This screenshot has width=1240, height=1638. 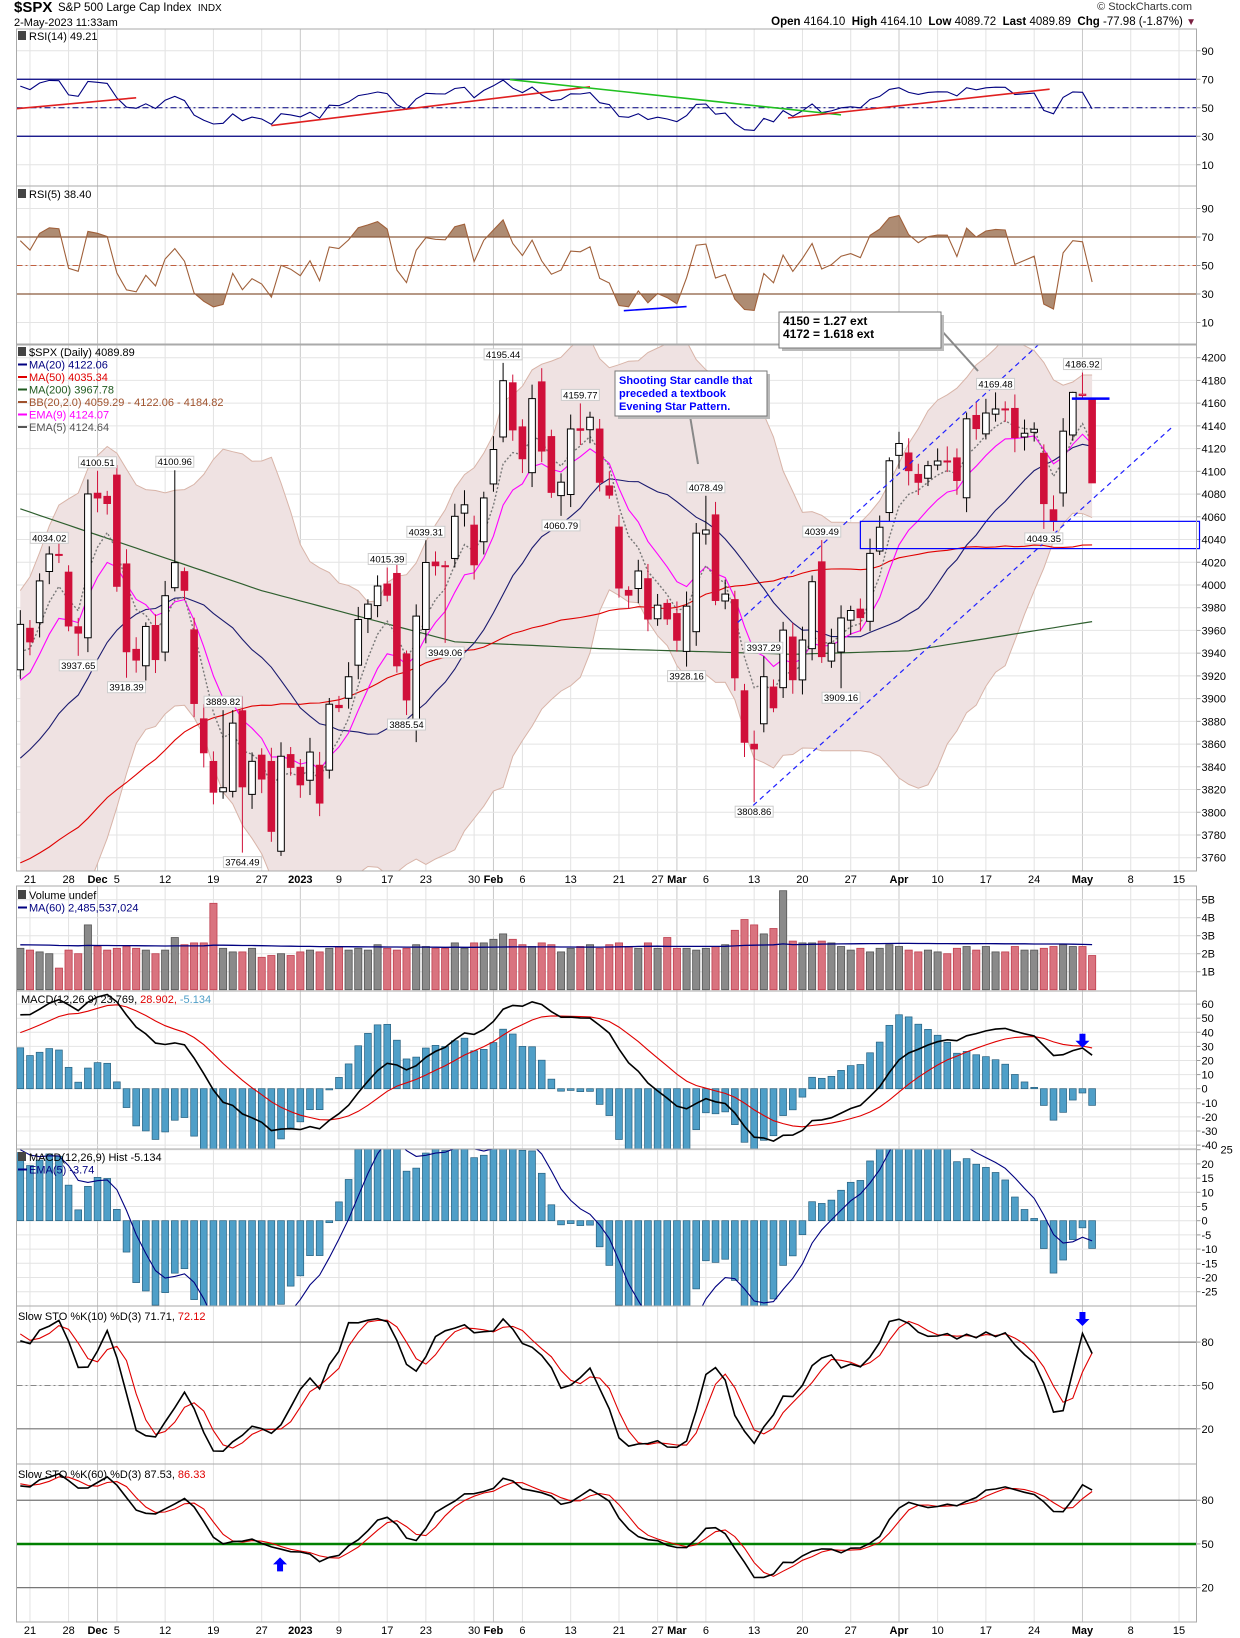 I want to click on price-label: 3808.86, so click(x=754, y=811).